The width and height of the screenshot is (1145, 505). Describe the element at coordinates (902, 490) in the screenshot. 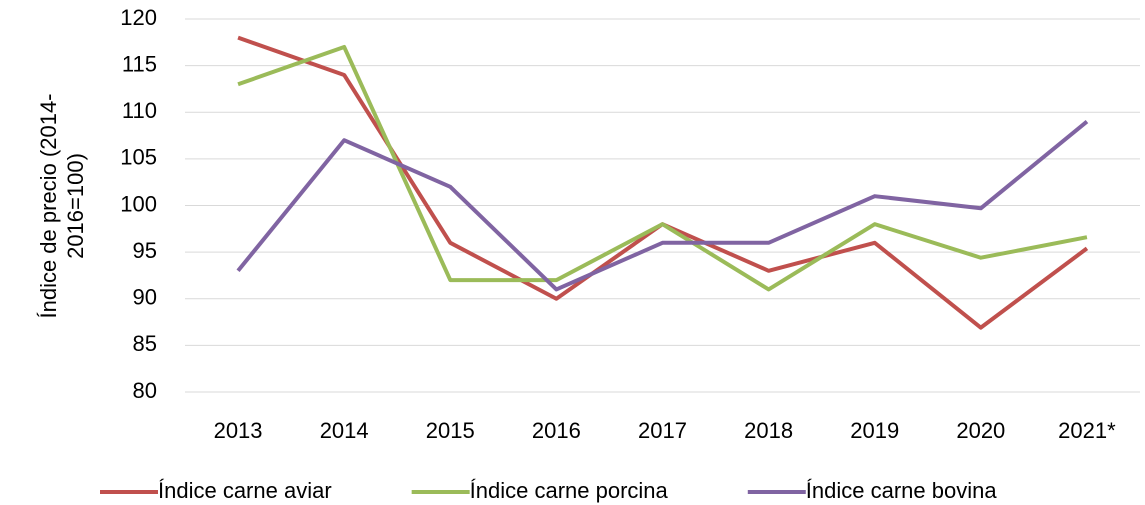

I see `legend-label: Índice carne bovina` at that location.